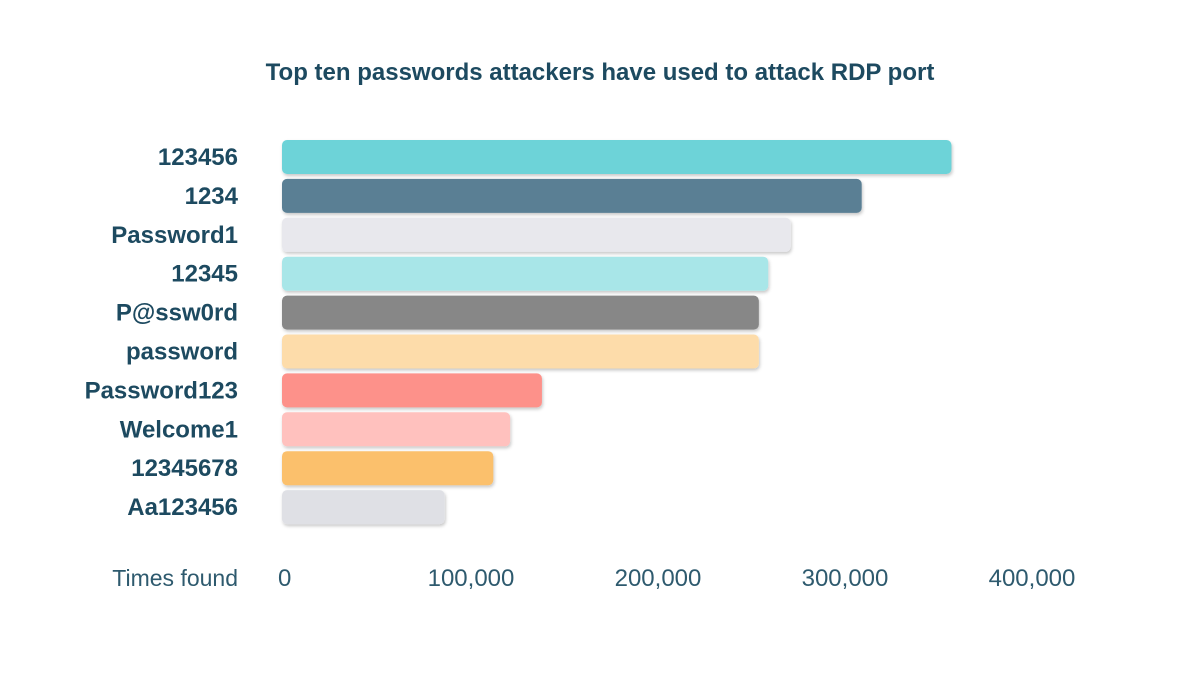  What do you see at coordinates (658, 578) in the screenshot?
I see `x-tick-label: 200,000` at bounding box center [658, 578].